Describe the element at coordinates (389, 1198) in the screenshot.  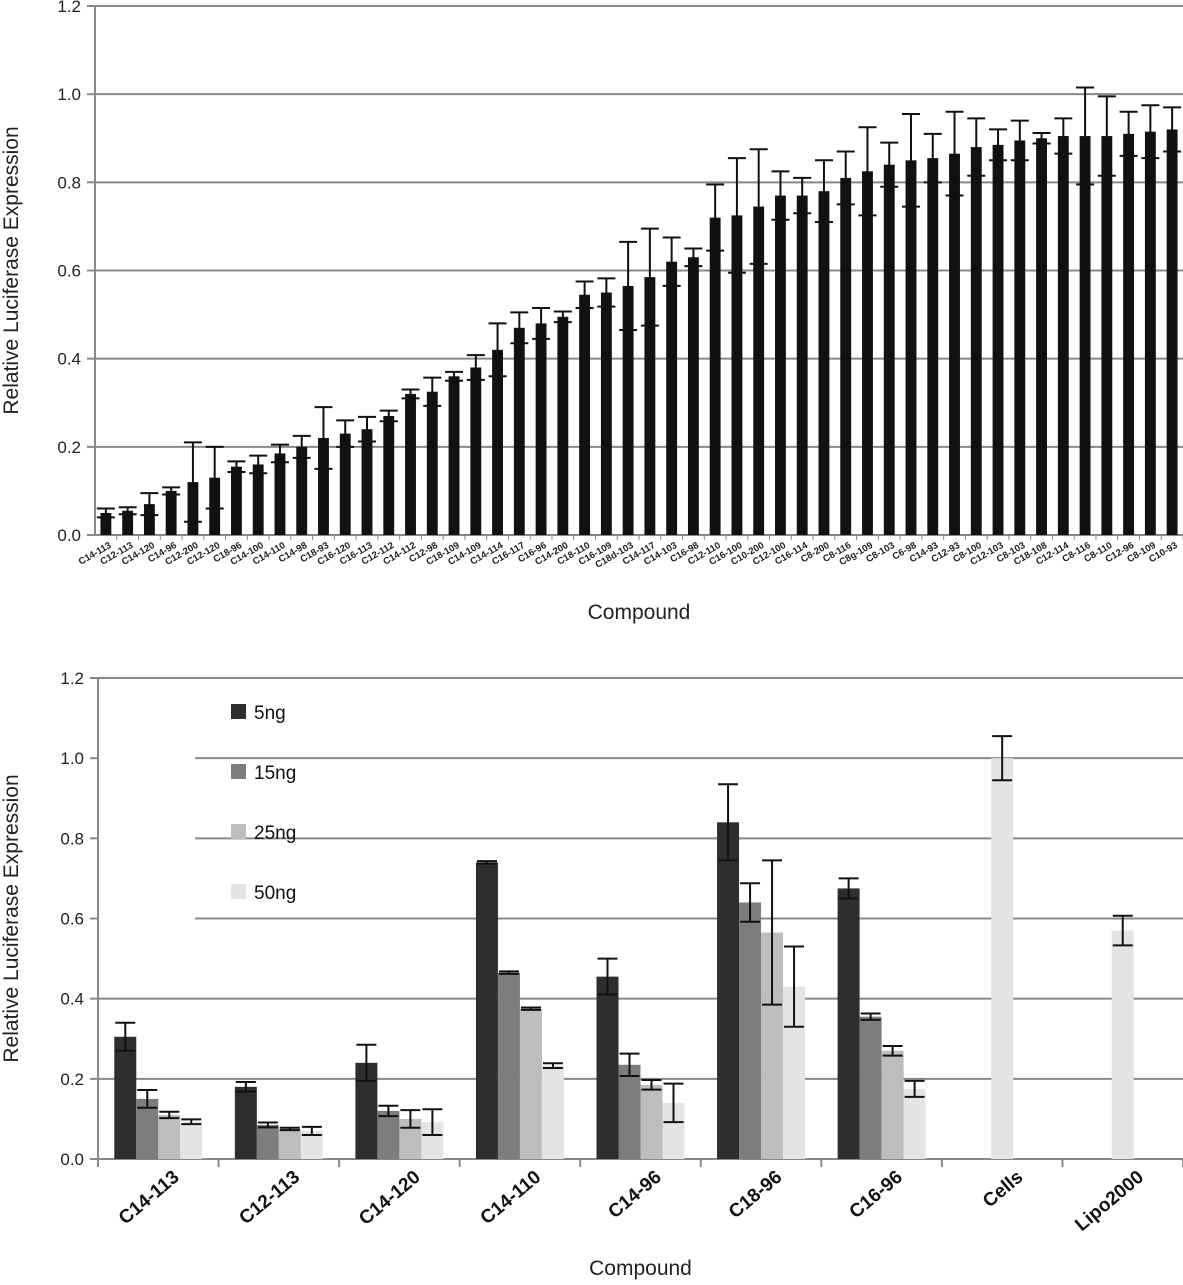
I see `x-tick-label: C14-120` at that location.